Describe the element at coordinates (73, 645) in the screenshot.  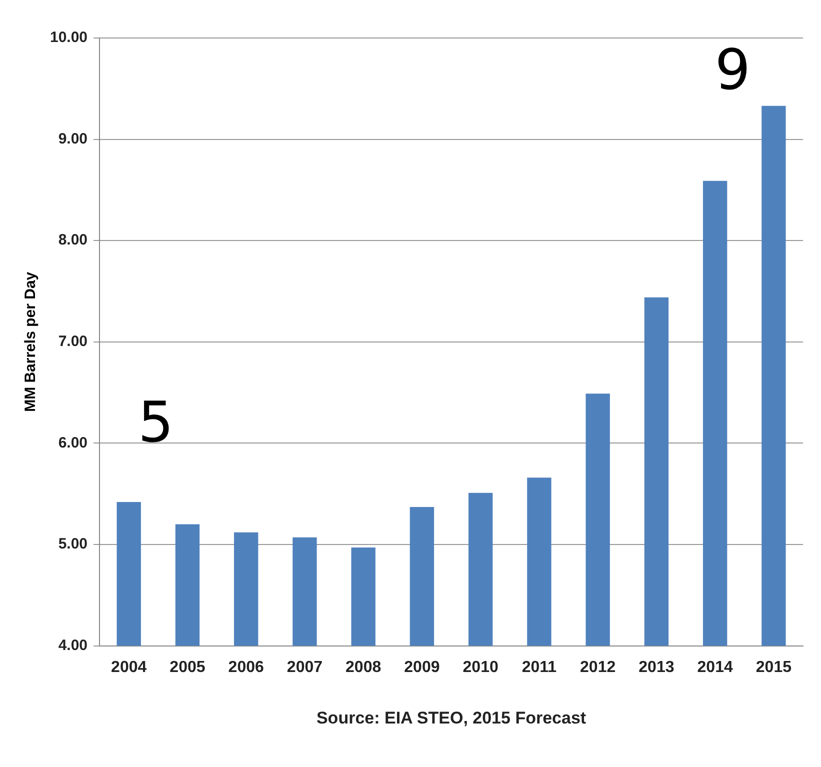
I see `y-tick-label: 4.00` at that location.